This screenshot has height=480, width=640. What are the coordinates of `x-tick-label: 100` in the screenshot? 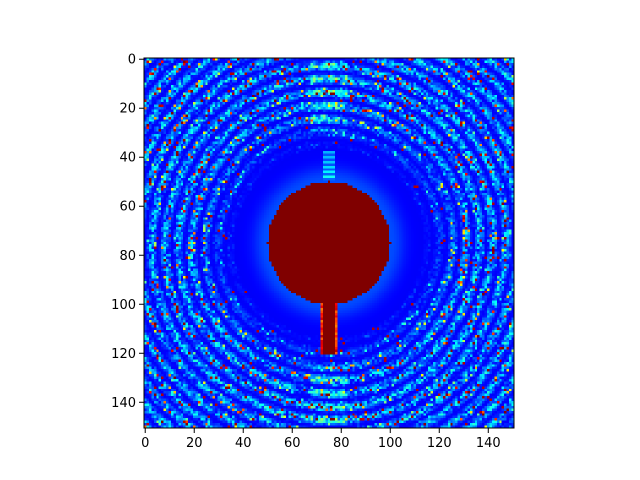 It's located at (390, 443).